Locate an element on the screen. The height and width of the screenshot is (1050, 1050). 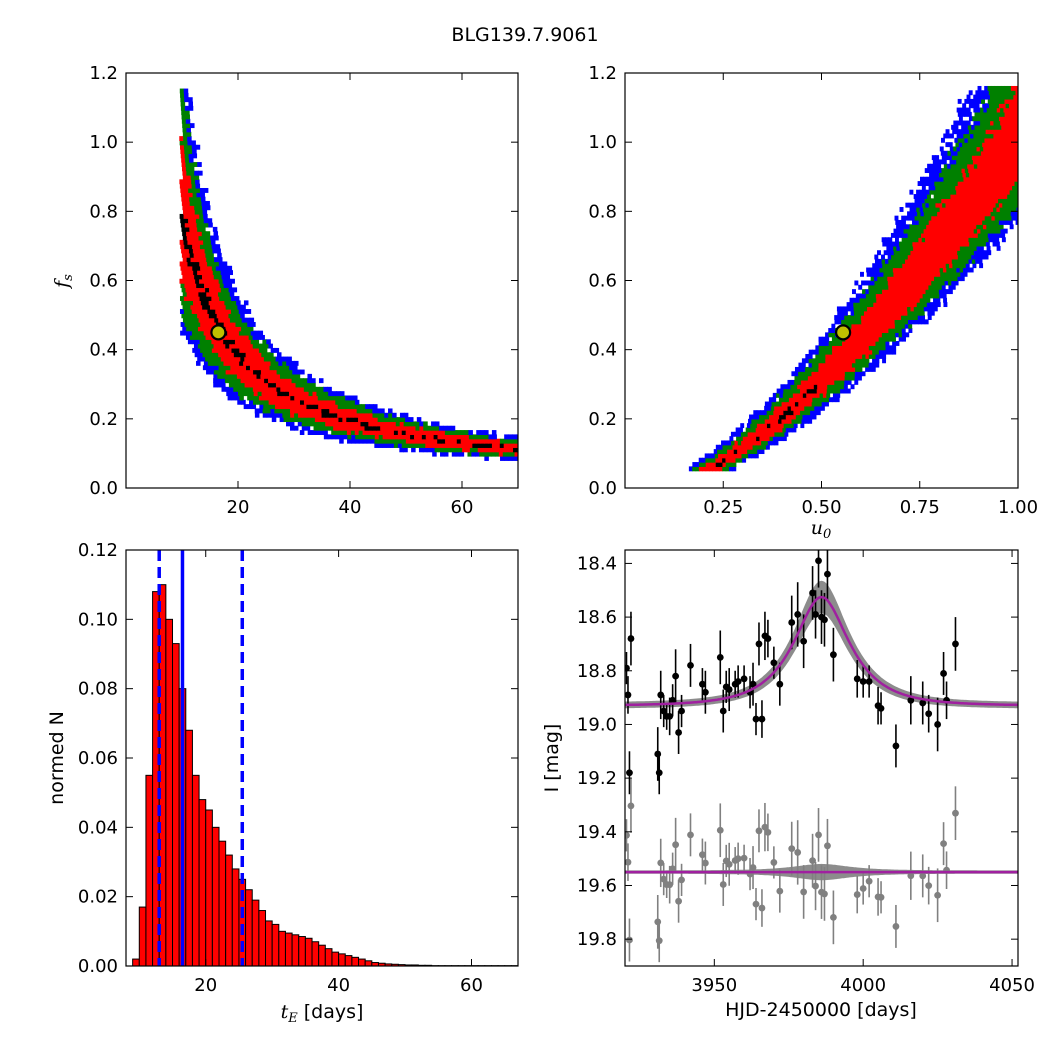
residual-point is located at coordinates (673, 869).